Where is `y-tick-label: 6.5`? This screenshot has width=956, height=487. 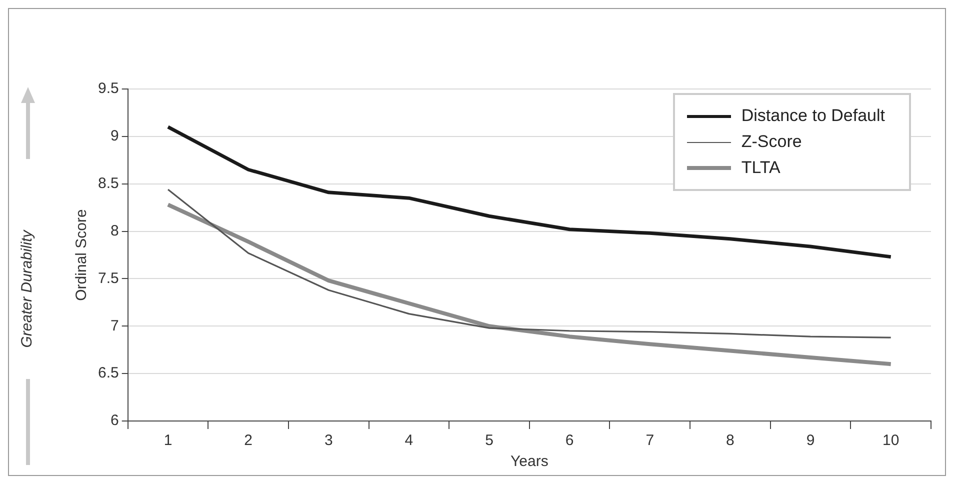
y-tick-label: 6.5 is located at coordinates (108, 373).